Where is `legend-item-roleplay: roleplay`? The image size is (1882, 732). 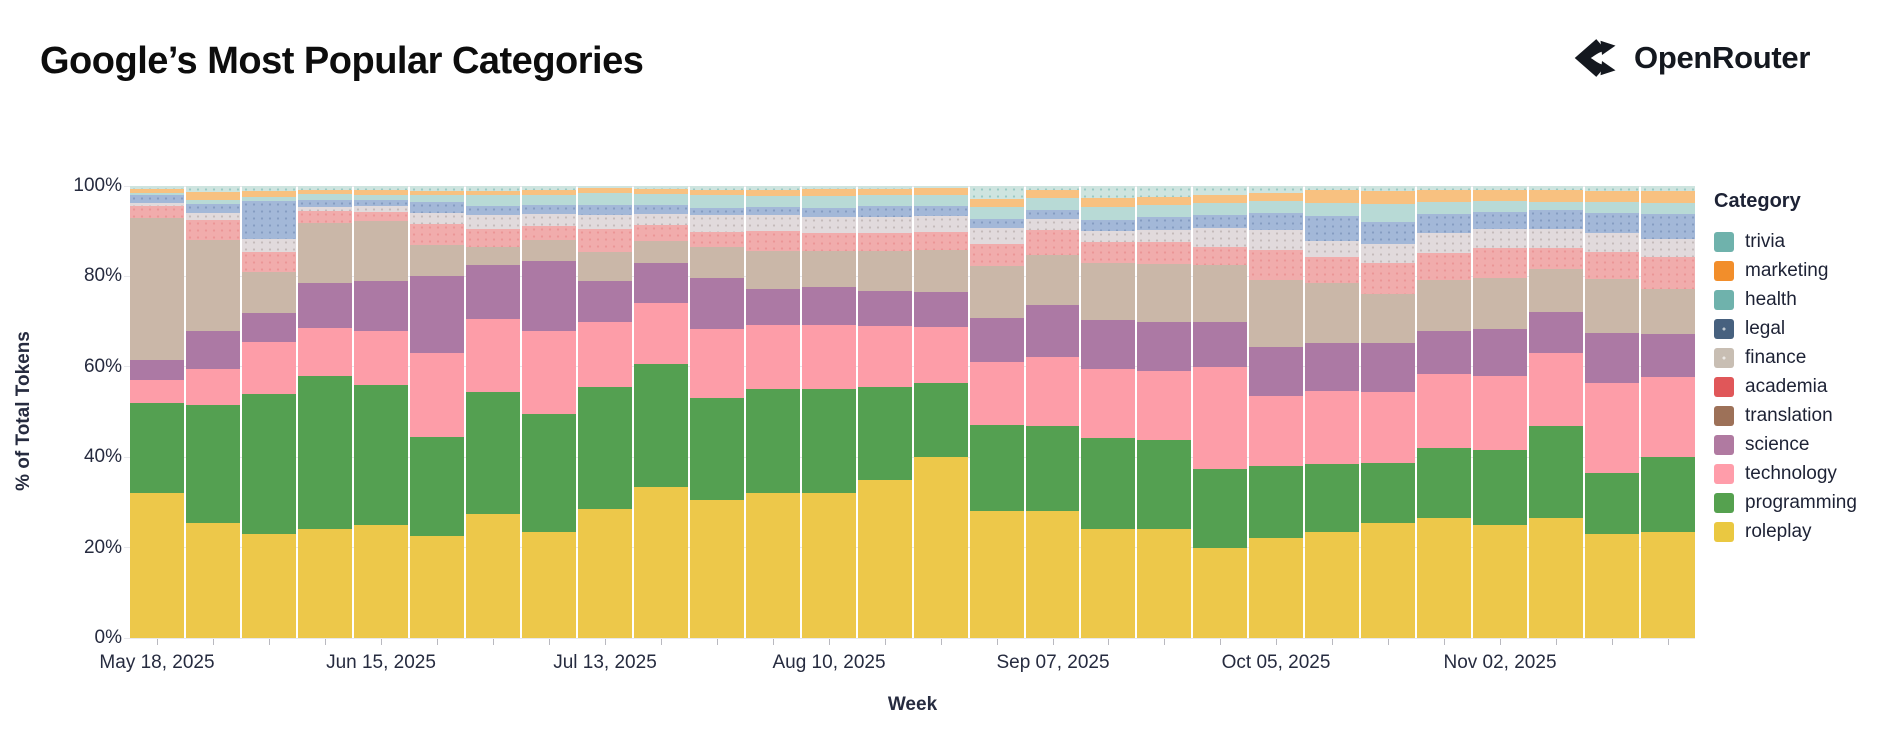 legend-item-roleplay: roleplay is located at coordinates (1785, 531).